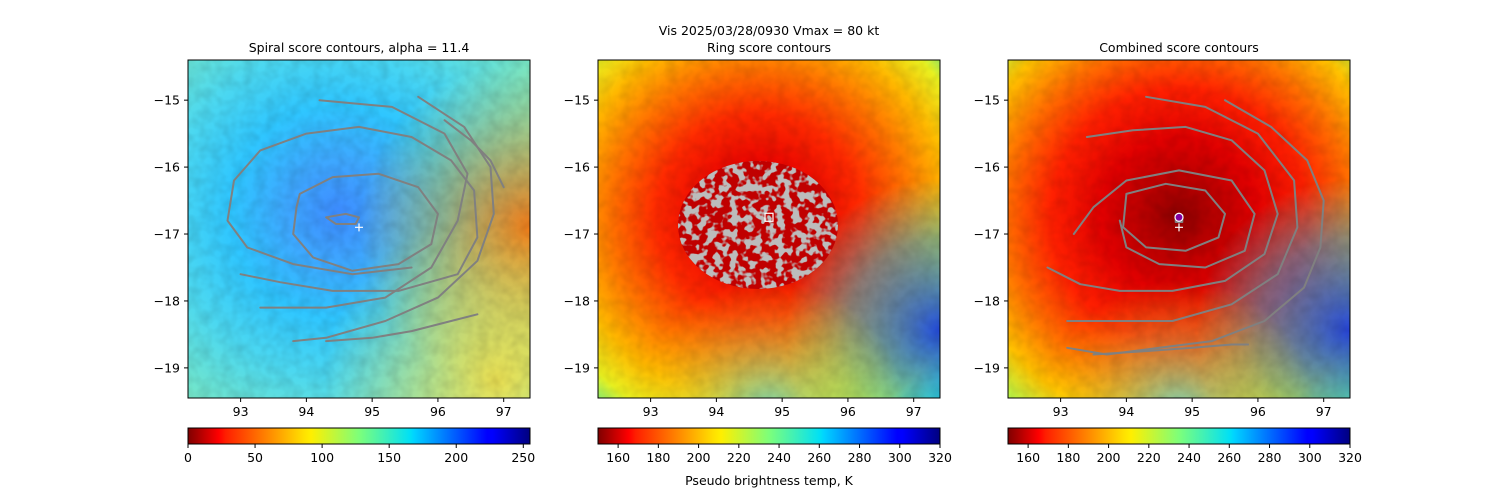 Image resolution: width=1500 pixels, height=500 pixels. Describe the element at coordinates (255, 457) in the screenshot. I see `colorbar-tick-label: 50` at that location.